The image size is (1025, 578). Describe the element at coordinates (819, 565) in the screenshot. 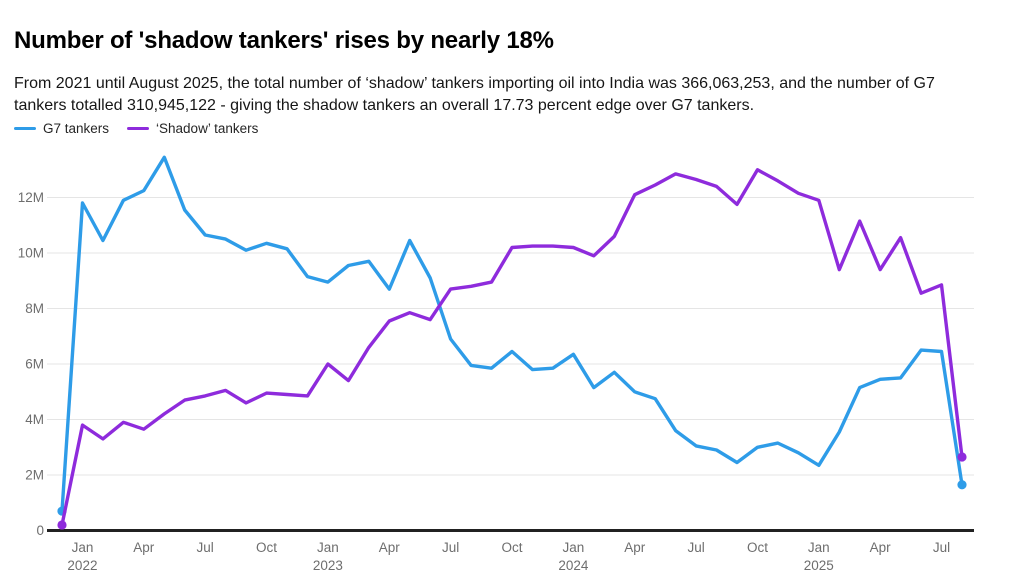

I see `x-year-label: 2025` at that location.